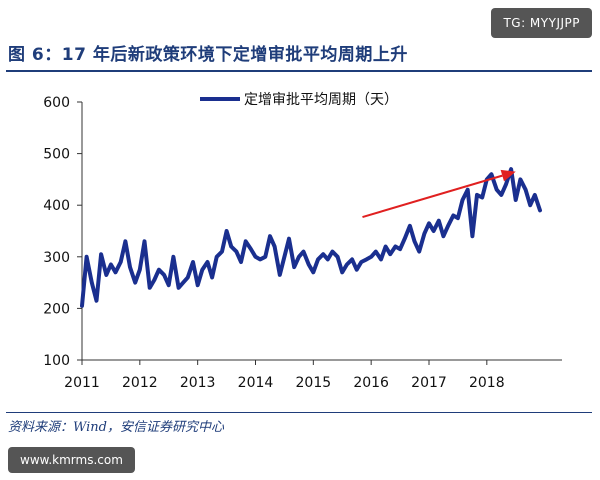 This screenshot has height=480, width=600. I want to click on x-tick-label: 2011, so click(82, 383).